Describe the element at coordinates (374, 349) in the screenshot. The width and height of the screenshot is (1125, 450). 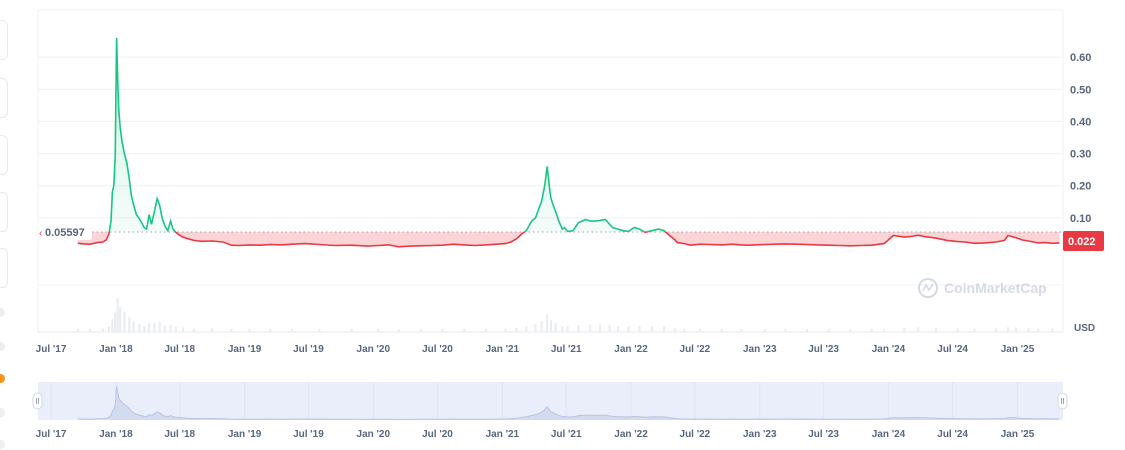
I see `x-tick-label: Jan '20` at that location.